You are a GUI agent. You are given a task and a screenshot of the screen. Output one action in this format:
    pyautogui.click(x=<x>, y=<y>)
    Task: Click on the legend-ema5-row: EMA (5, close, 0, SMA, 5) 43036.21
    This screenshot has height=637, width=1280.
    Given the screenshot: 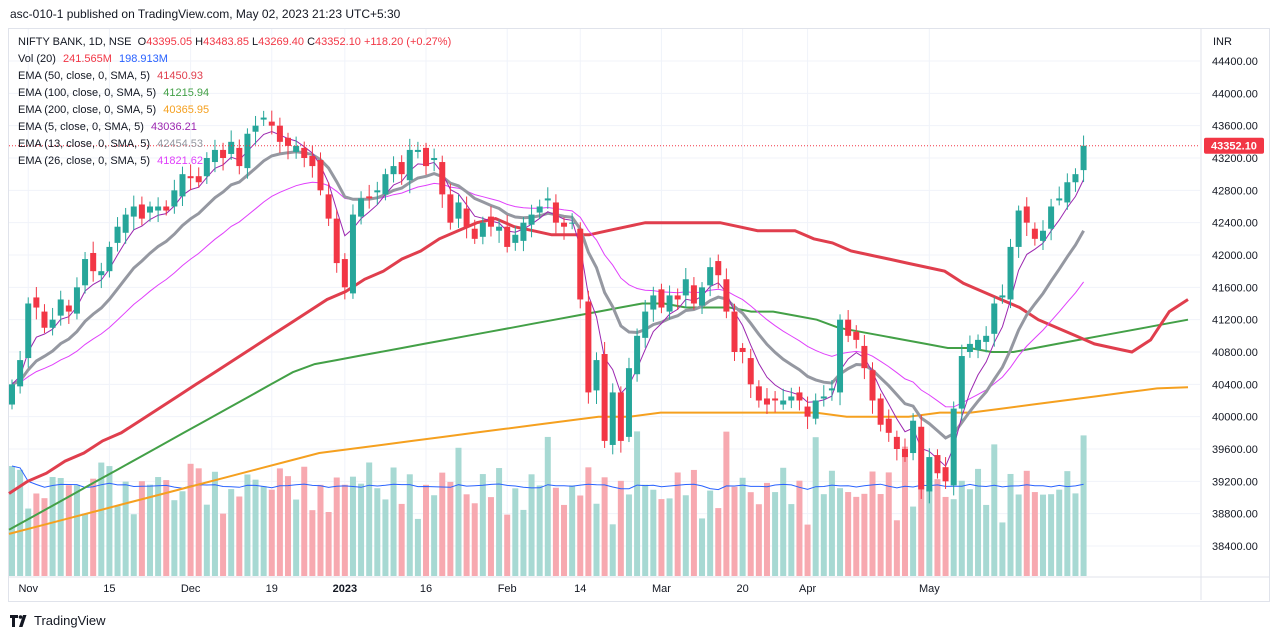 What is the action you would take?
    pyautogui.click(x=234, y=127)
    